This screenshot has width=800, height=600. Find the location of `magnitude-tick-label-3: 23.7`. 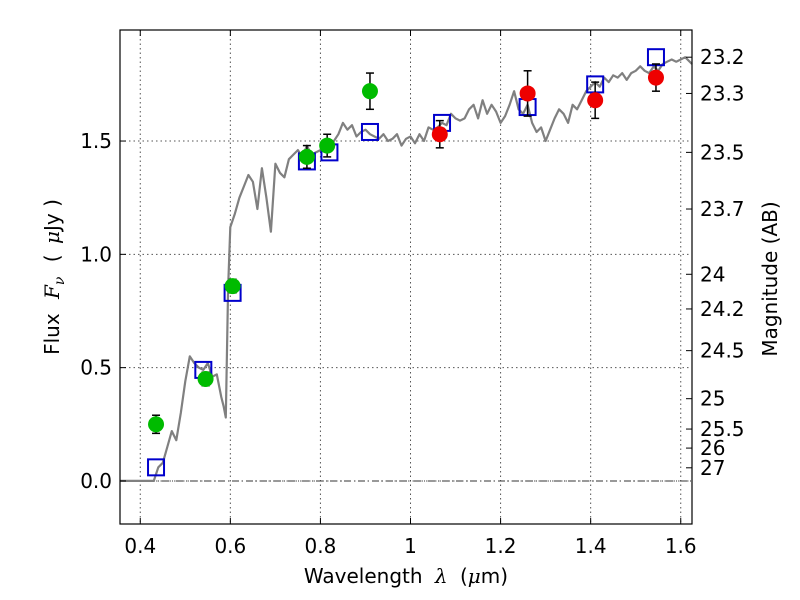

magnitude-tick-label-3: 23.7 is located at coordinates (722, 209).